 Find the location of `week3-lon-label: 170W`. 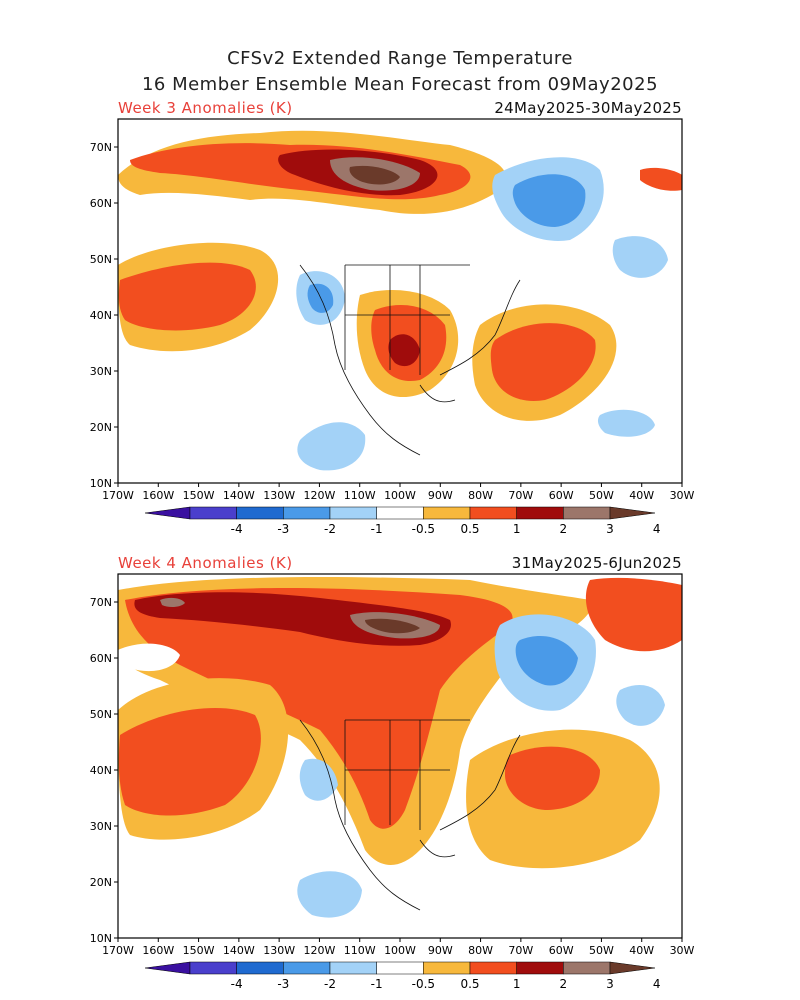

week3-lon-label: 170W is located at coordinates (118, 495).